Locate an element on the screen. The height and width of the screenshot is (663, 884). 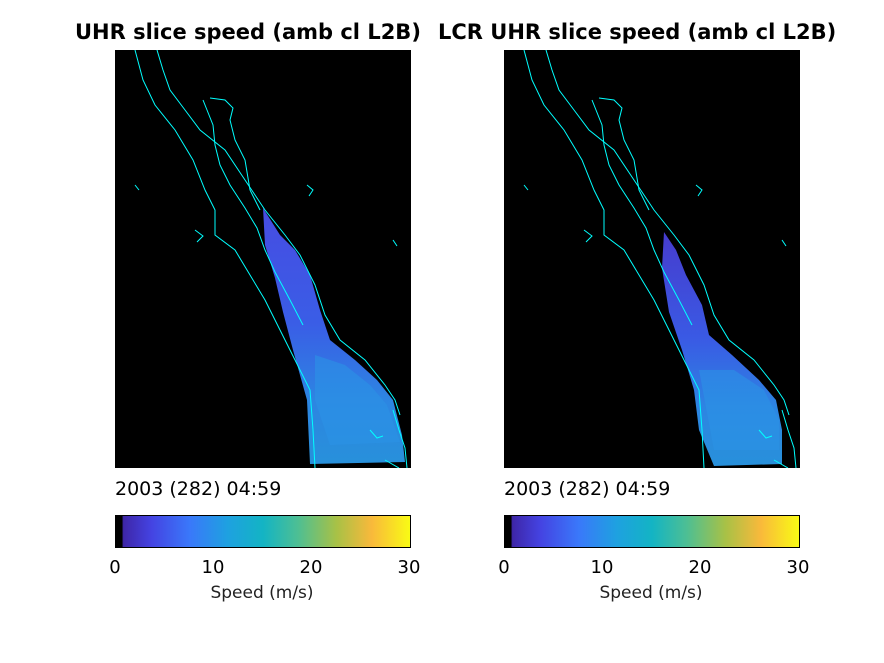
panel-title: LCR UHR slice speed (amb cl L2B) is located at coordinates (637, 32).